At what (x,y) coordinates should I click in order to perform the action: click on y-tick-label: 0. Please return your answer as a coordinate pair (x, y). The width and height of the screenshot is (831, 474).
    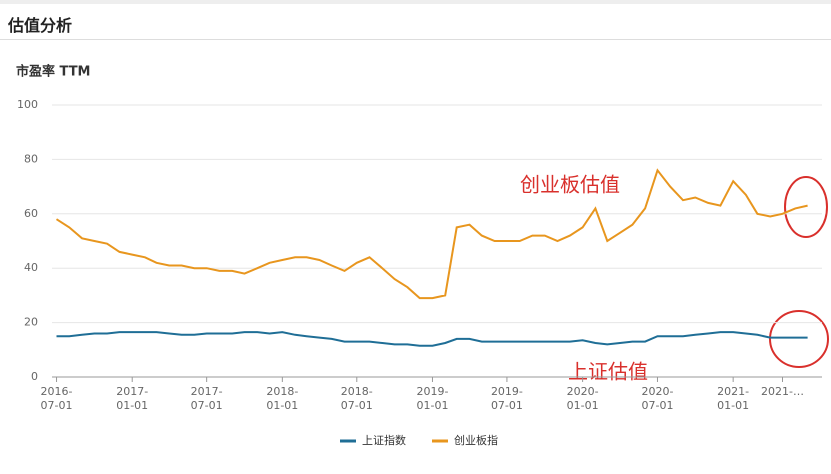
    Looking at the image, I should click on (34, 376).